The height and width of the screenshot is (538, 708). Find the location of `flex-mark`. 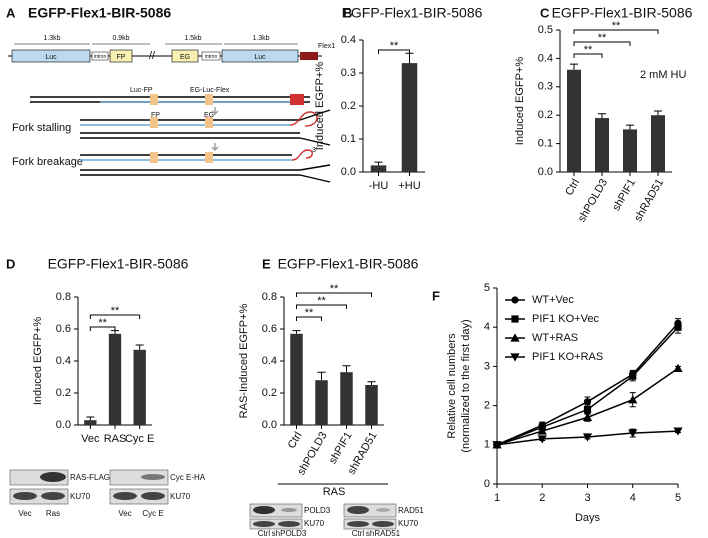

flex-mark is located at coordinates (297, 99).